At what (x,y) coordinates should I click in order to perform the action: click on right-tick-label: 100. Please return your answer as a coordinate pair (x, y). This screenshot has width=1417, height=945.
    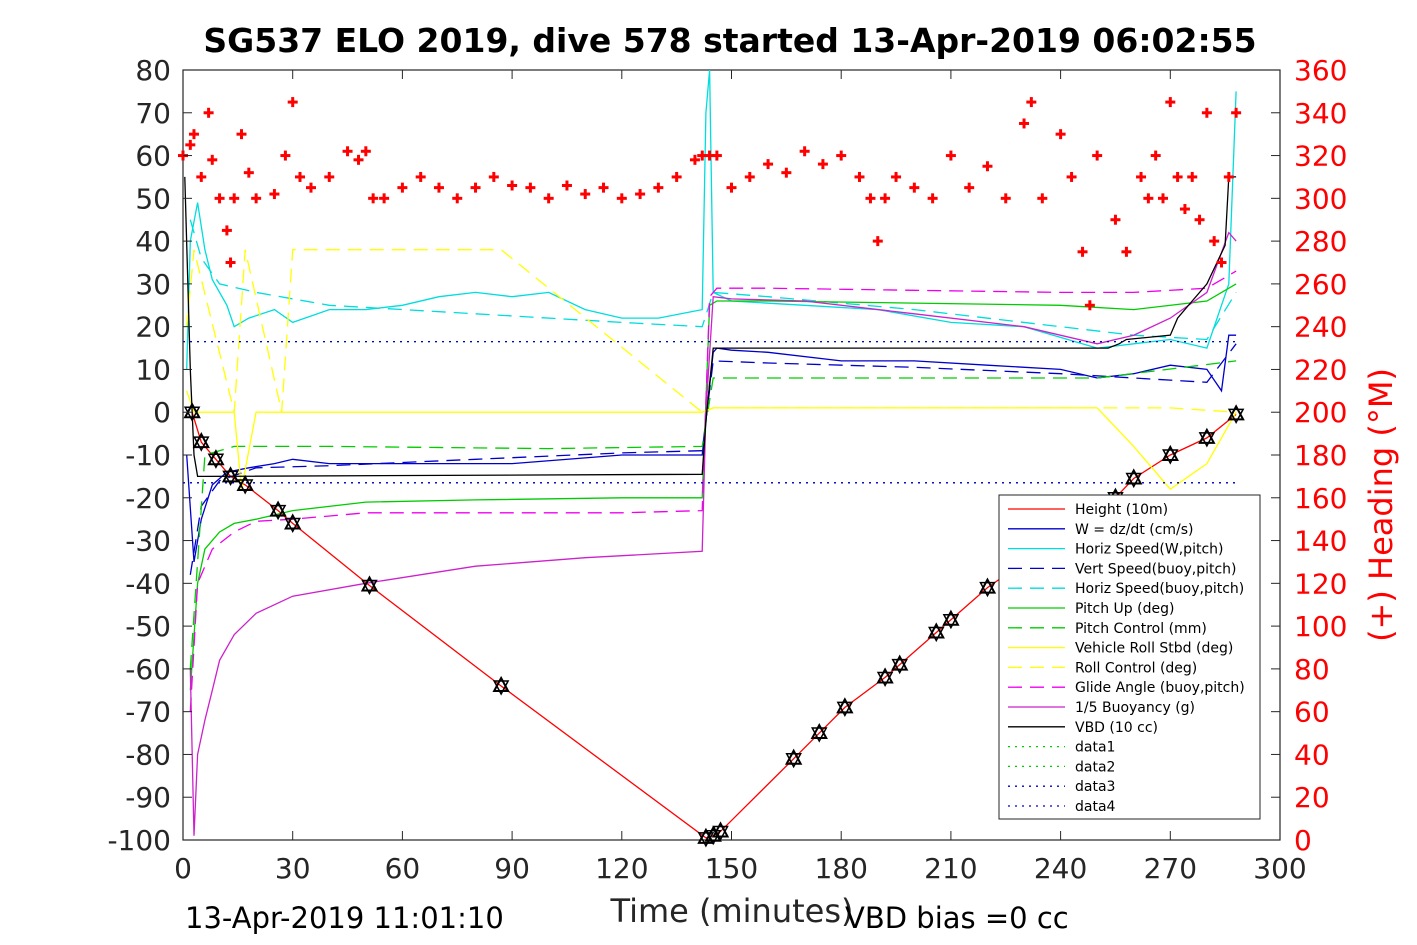
    Looking at the image, I should click on (1320, 626).